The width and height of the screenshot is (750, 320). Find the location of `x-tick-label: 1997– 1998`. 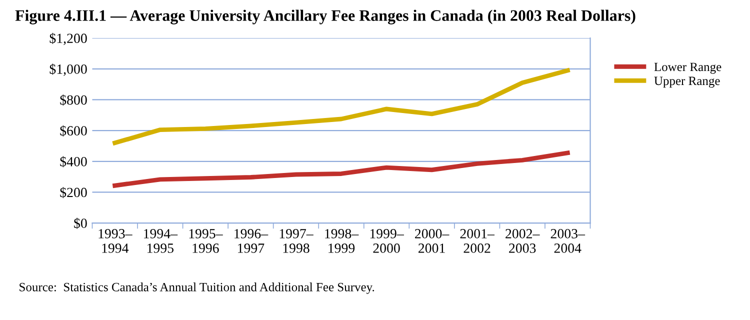

x-tick-label: 1997– 1998 is located at coordinates (297, 241).